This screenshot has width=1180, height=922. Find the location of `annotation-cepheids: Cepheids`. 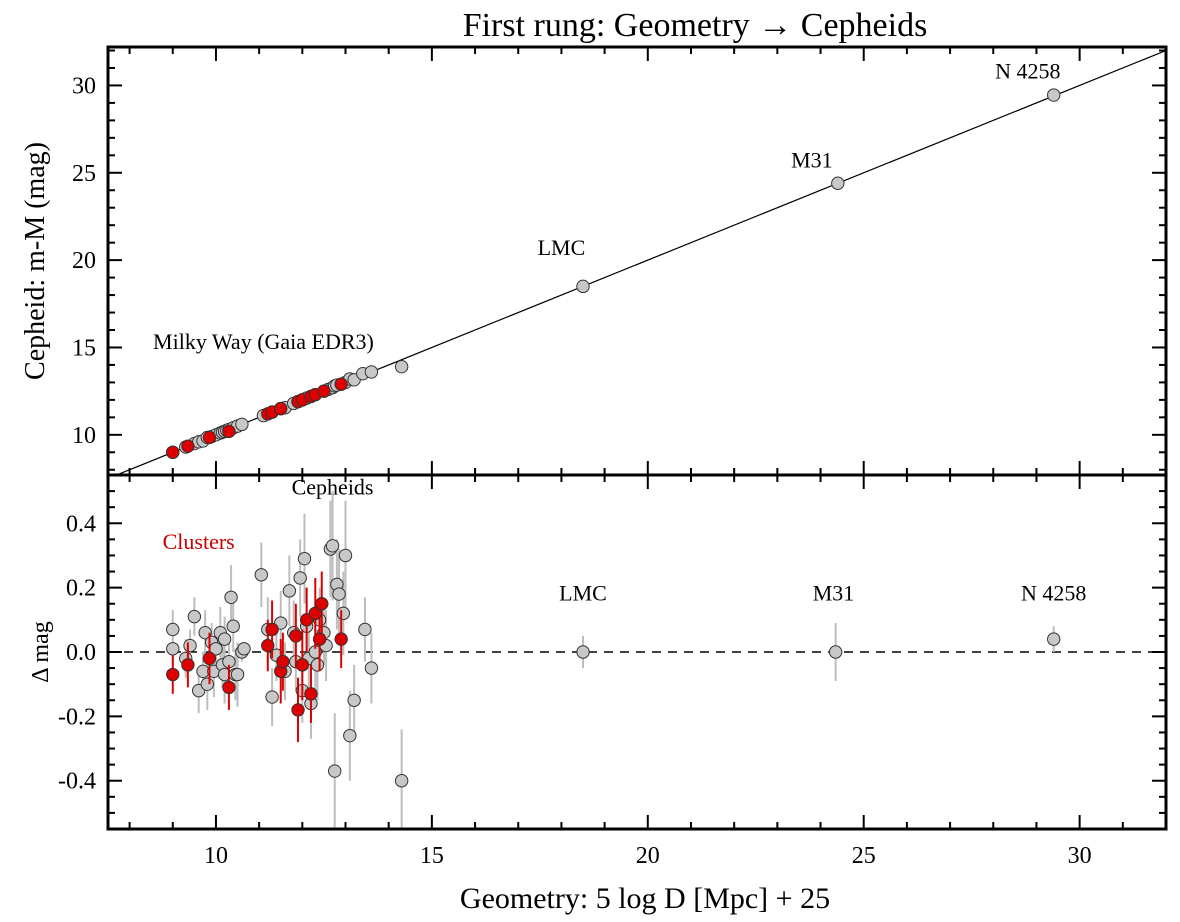

annotation-cepheids: Cepheids is located at coordinates (333, 486).